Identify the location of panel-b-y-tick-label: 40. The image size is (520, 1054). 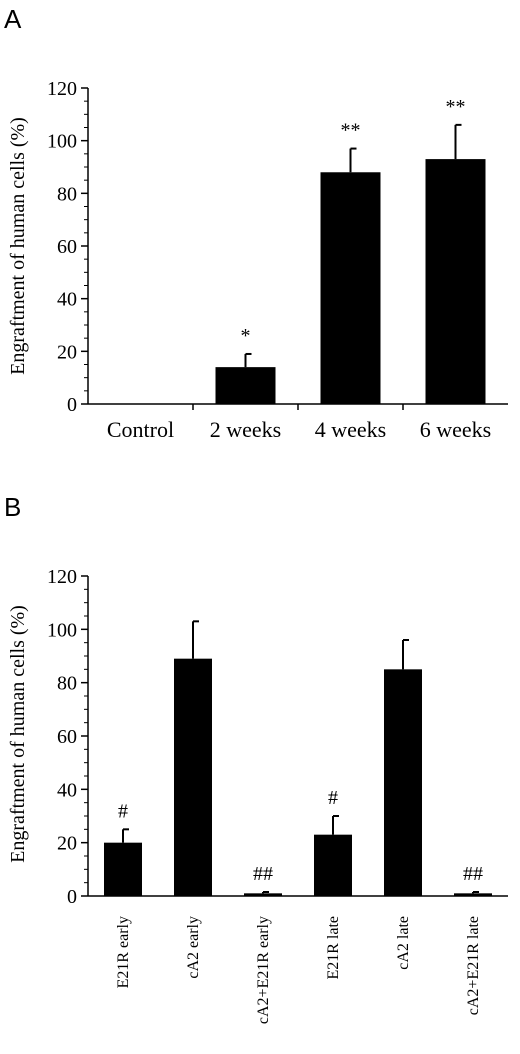
(67, 790).